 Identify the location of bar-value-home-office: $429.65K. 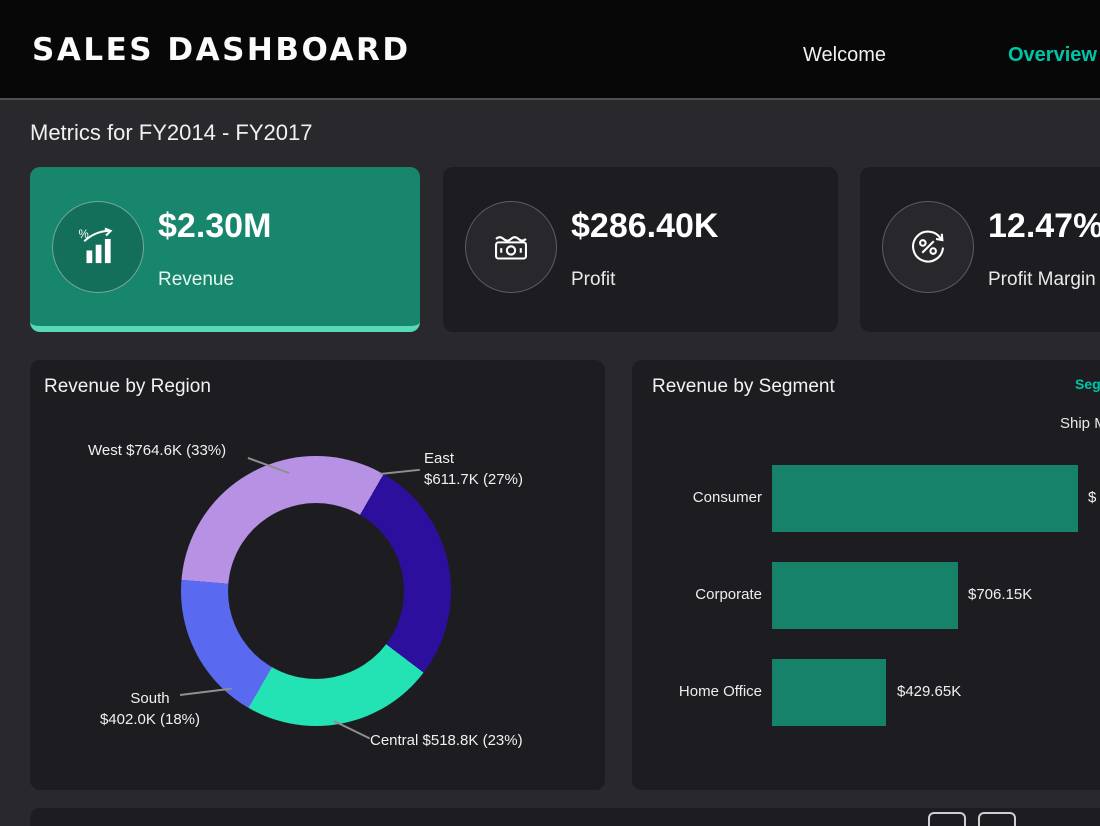
(929, 691).